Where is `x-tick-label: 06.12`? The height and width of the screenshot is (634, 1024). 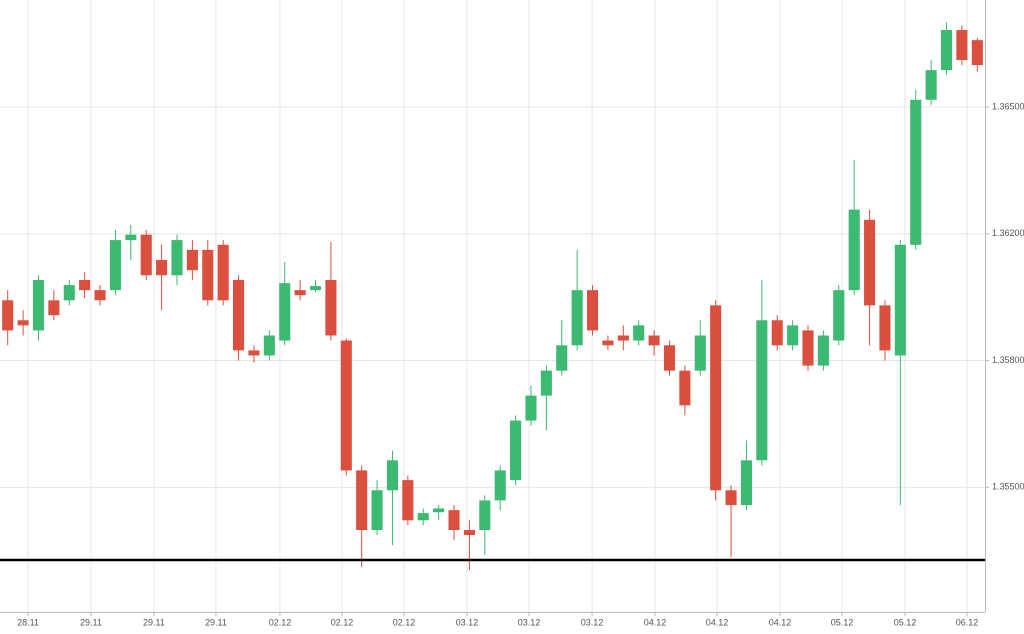 x-tick-label: 06.12 is located at coordinates (967, 622).